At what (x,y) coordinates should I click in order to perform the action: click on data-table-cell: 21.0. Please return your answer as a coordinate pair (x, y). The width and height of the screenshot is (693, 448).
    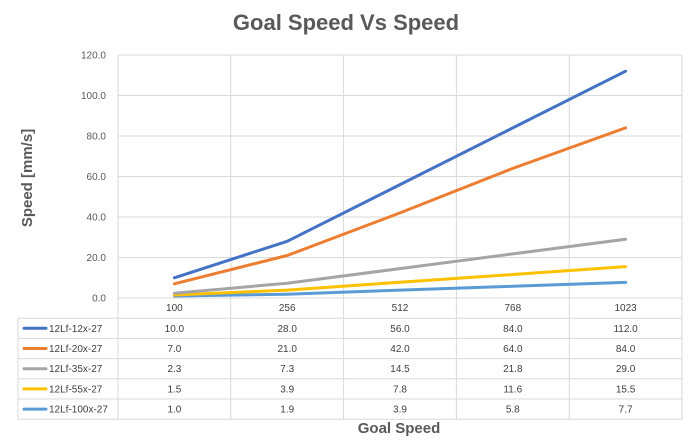
    Looking at the image, I should click on (287, 349).